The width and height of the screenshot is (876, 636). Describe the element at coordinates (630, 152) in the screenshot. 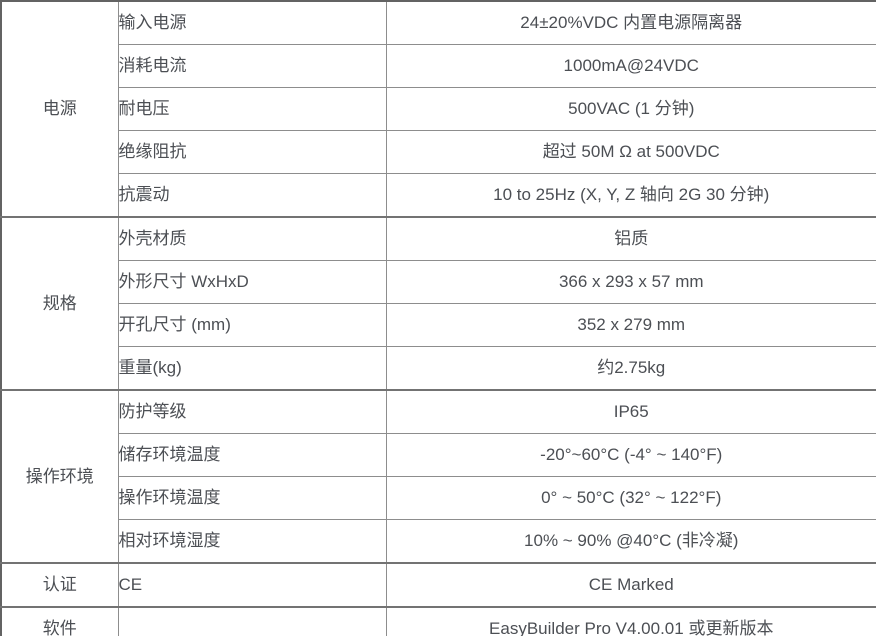

I see `value-cell: 超过 50M Ω at 500VDC` at that location.